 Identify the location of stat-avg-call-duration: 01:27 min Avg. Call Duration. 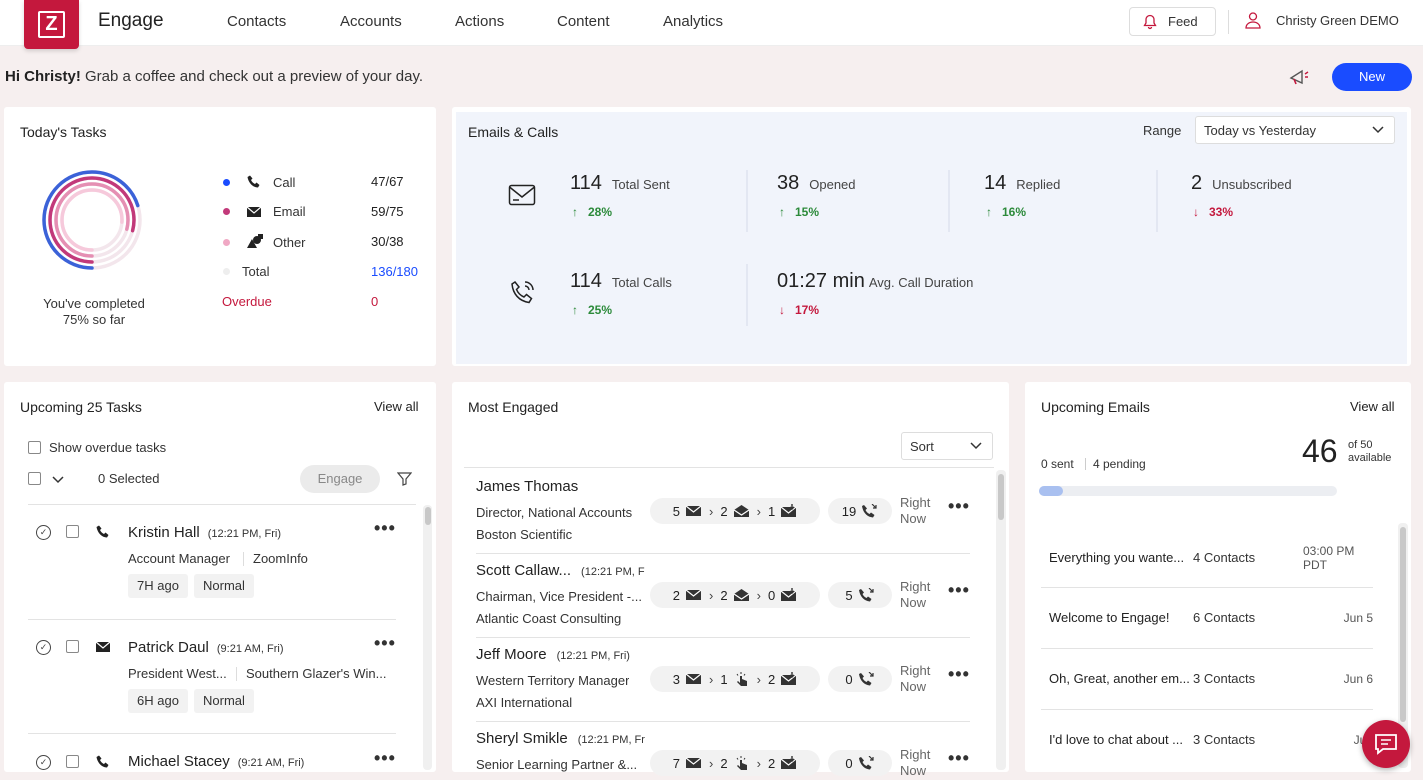
(875, 281).